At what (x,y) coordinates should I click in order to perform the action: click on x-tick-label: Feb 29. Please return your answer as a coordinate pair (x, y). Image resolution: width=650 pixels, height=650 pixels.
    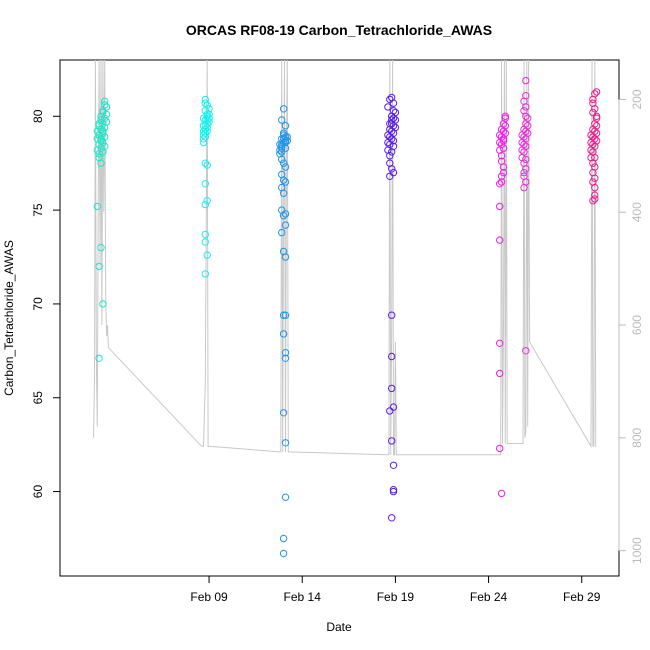
    Looking at the image, I should click on (582, 597).